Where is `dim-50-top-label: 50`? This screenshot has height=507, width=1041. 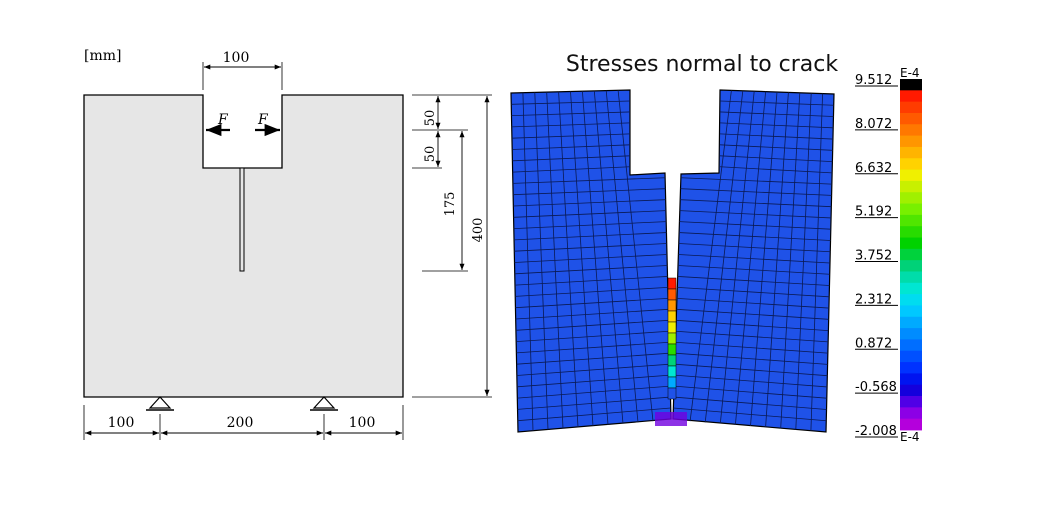
dim-50-top-label: 50 is located at coordinates (430, 118).